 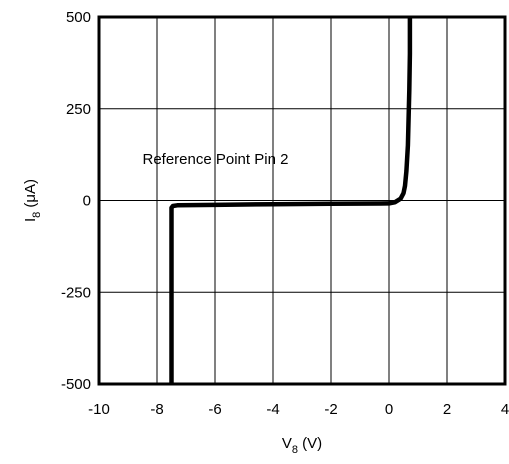 I want to click on y-tick-label: 0, so click(x=87, y=201).